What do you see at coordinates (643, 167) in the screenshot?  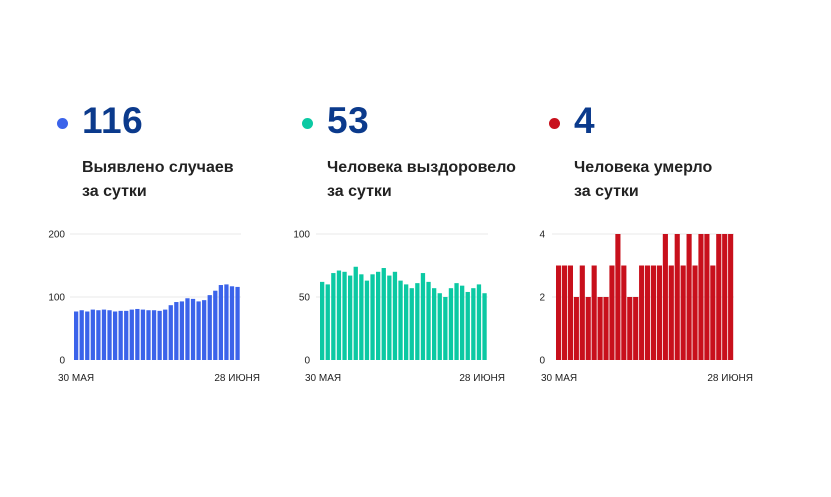 I see `deaths-label-line1: Человека умерло` at bounding box center [643, 167].